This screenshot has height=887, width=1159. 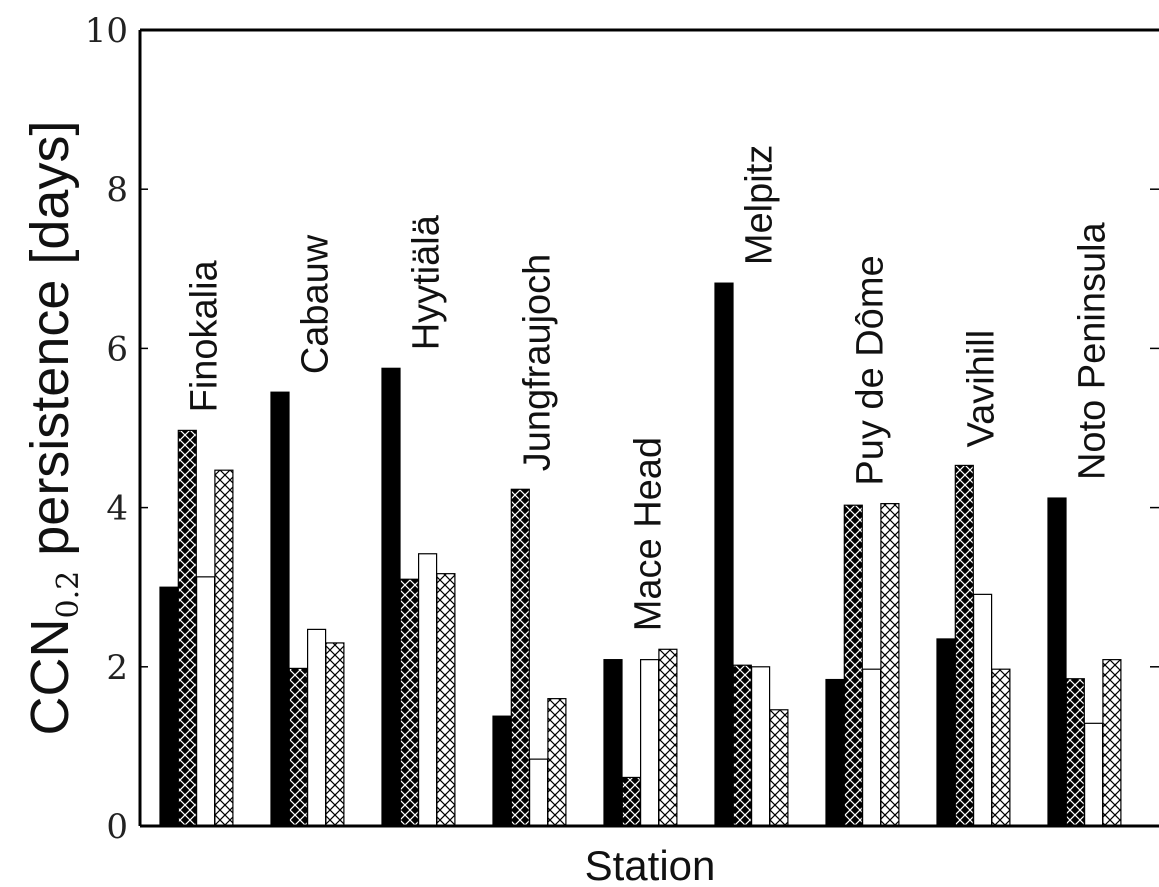 What do you see at coordinates (316, 304) in the screenshot?
I see `station-label: Cabauw` at bounding box center [316, 304].